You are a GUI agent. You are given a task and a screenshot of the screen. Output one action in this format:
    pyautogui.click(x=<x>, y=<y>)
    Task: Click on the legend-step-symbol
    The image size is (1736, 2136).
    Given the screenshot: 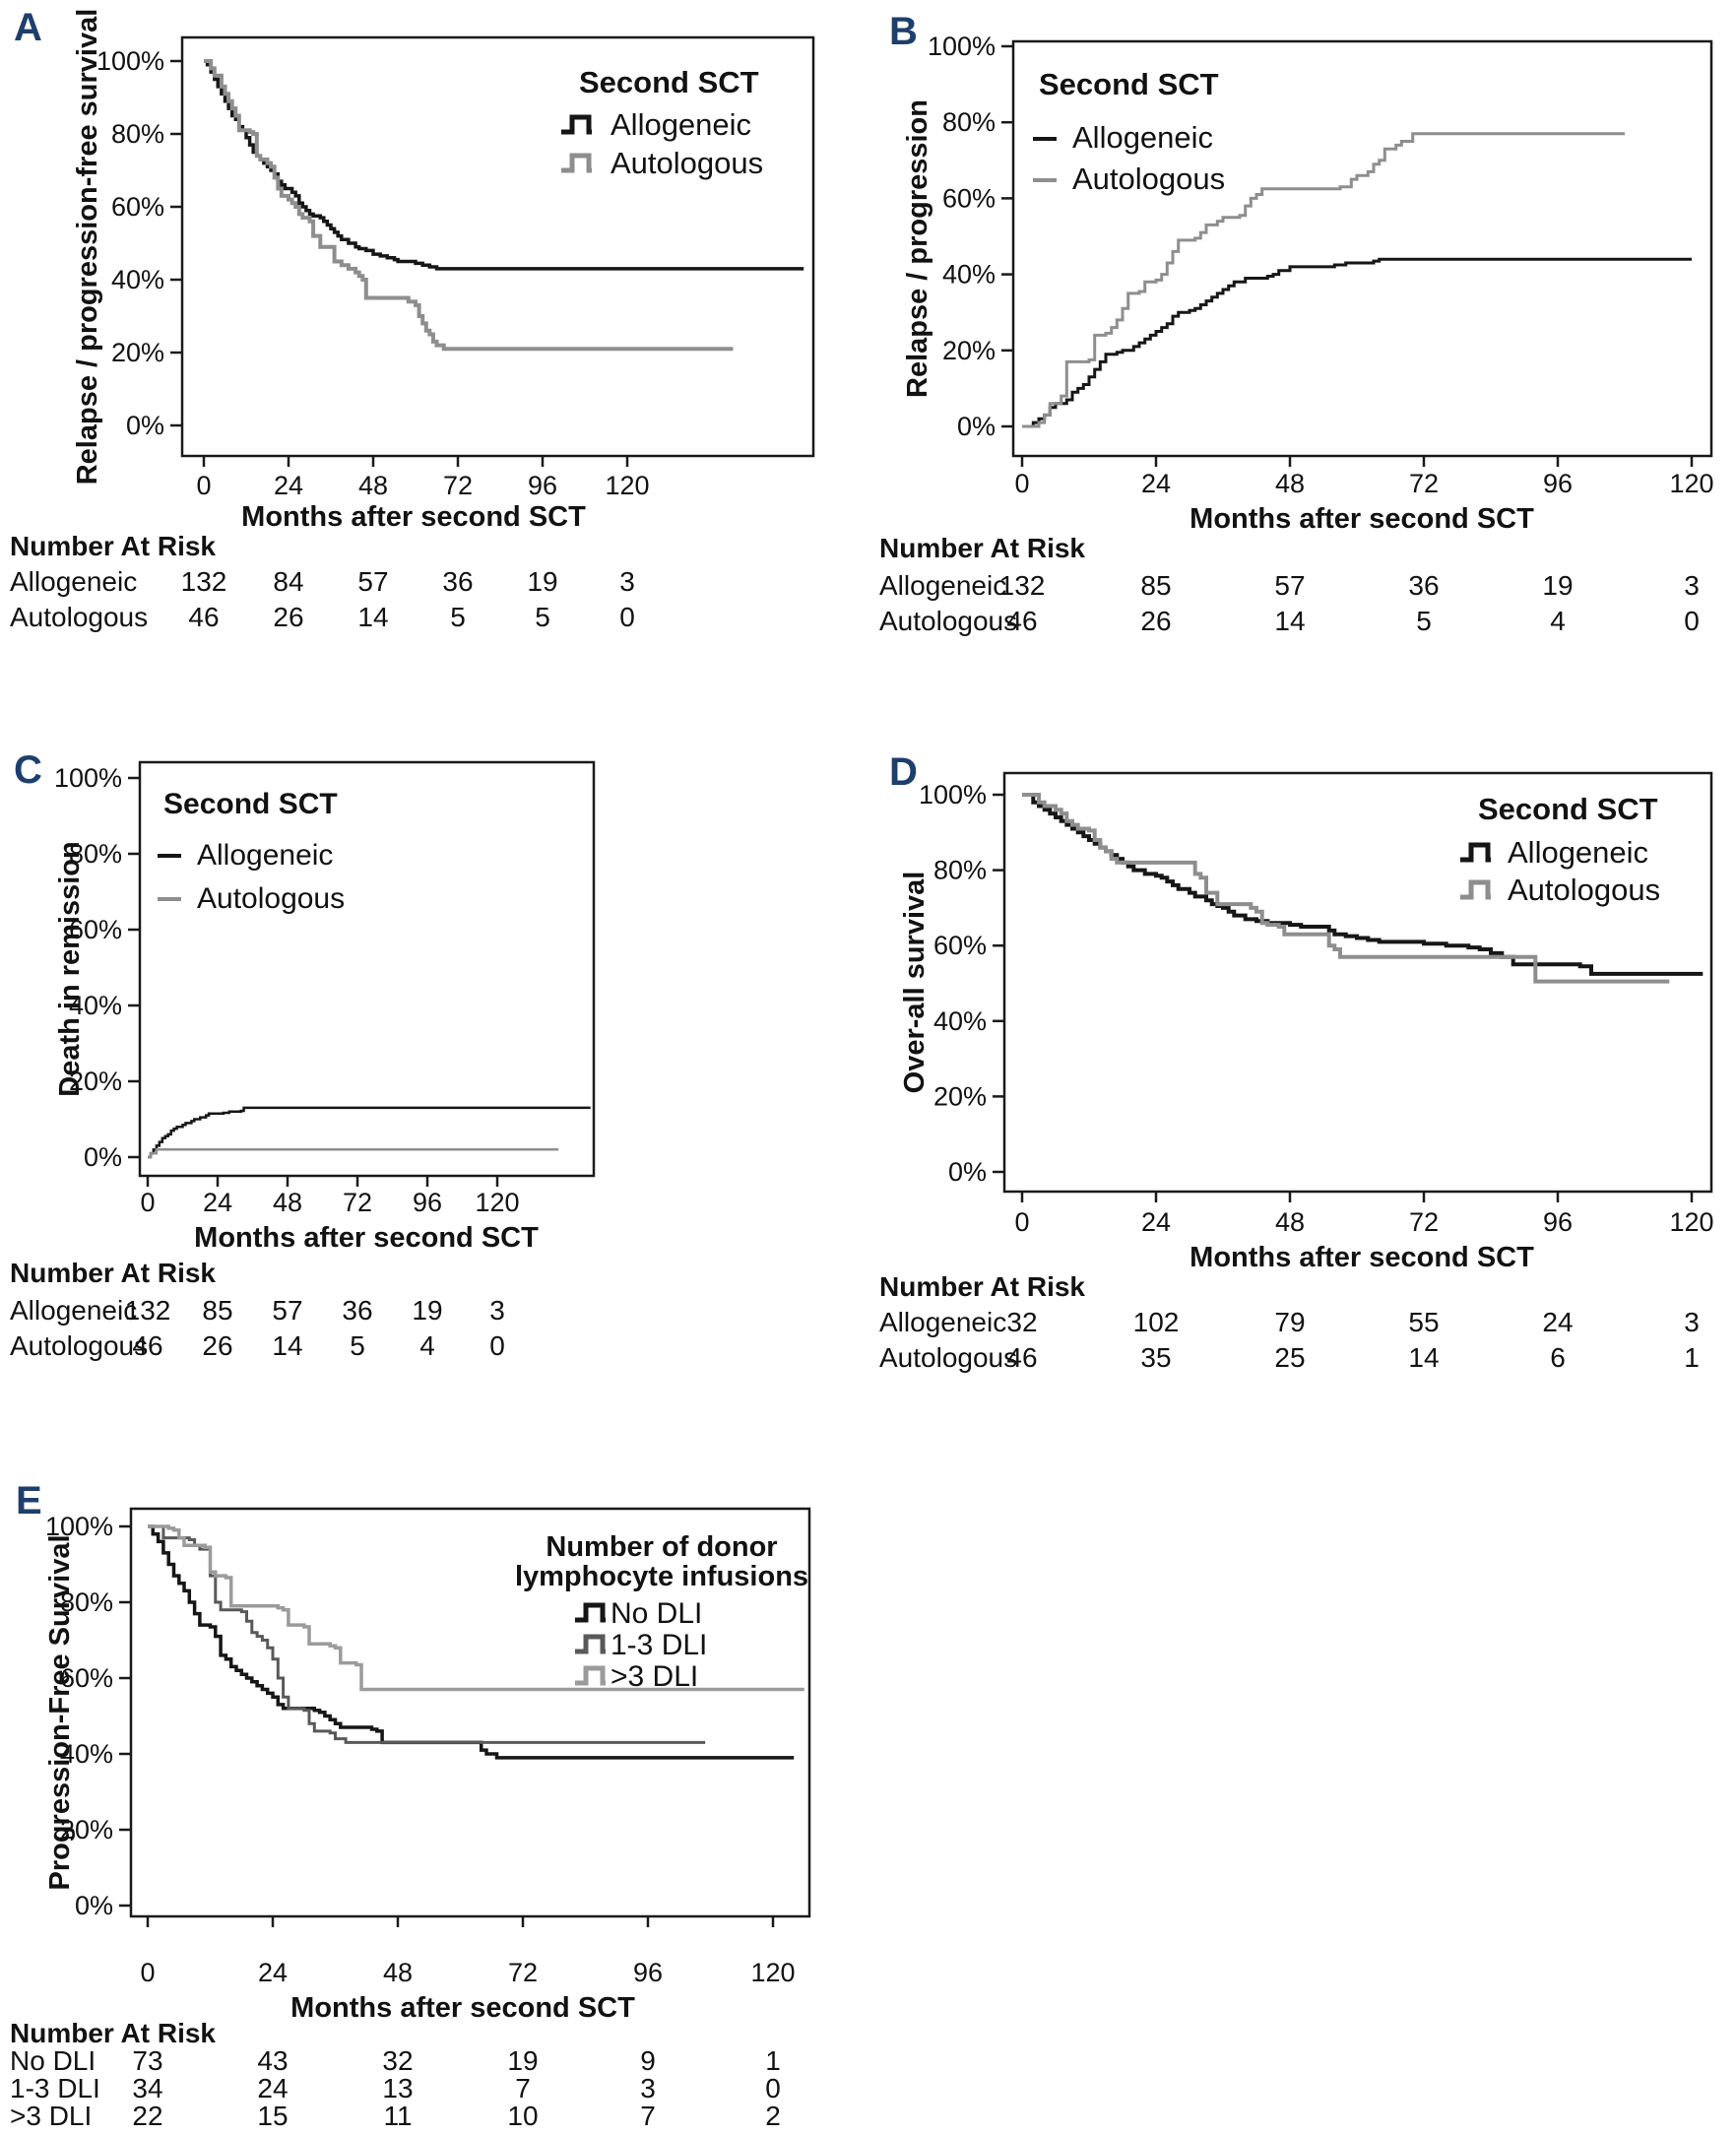 What is the action you would take?
    pyautogui.click(x=576, y=163)
    